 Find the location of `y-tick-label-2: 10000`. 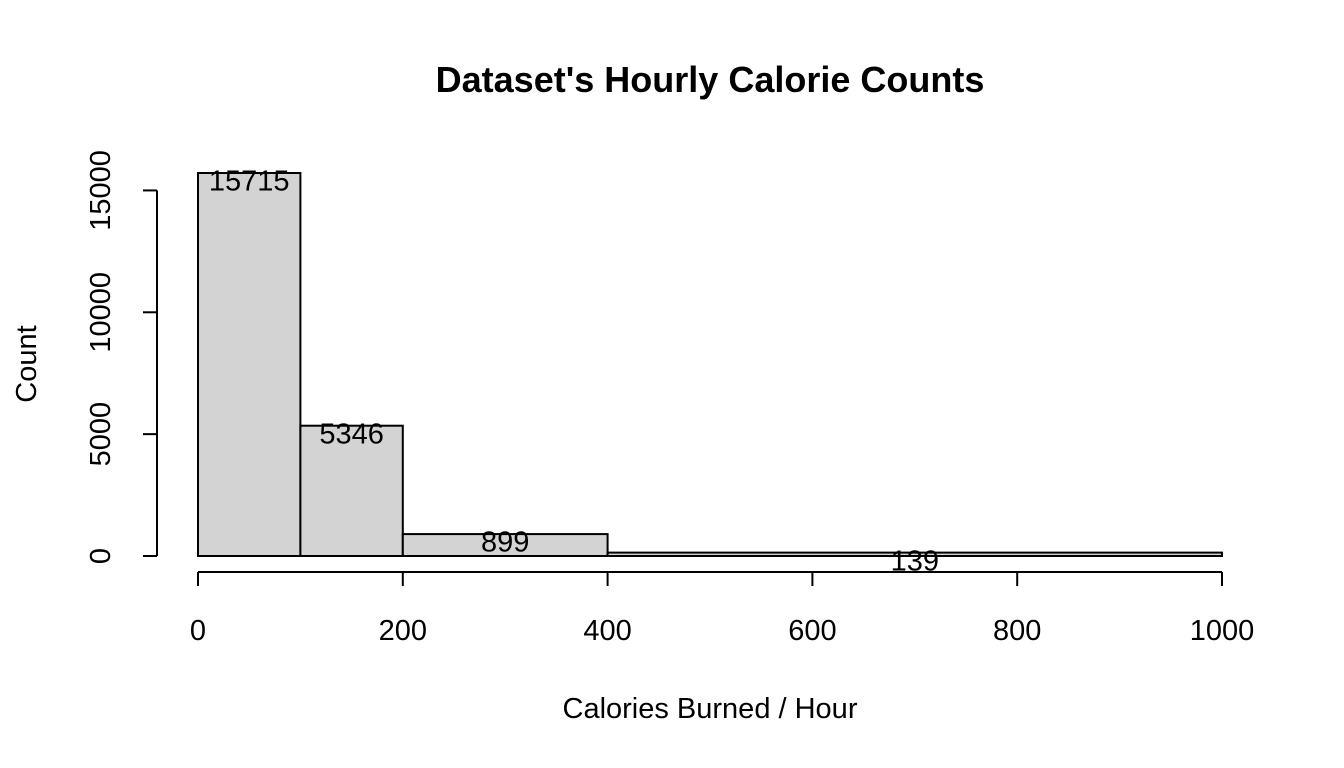

y-tick-label-2: 10000 is located at coordinates (101, 312).